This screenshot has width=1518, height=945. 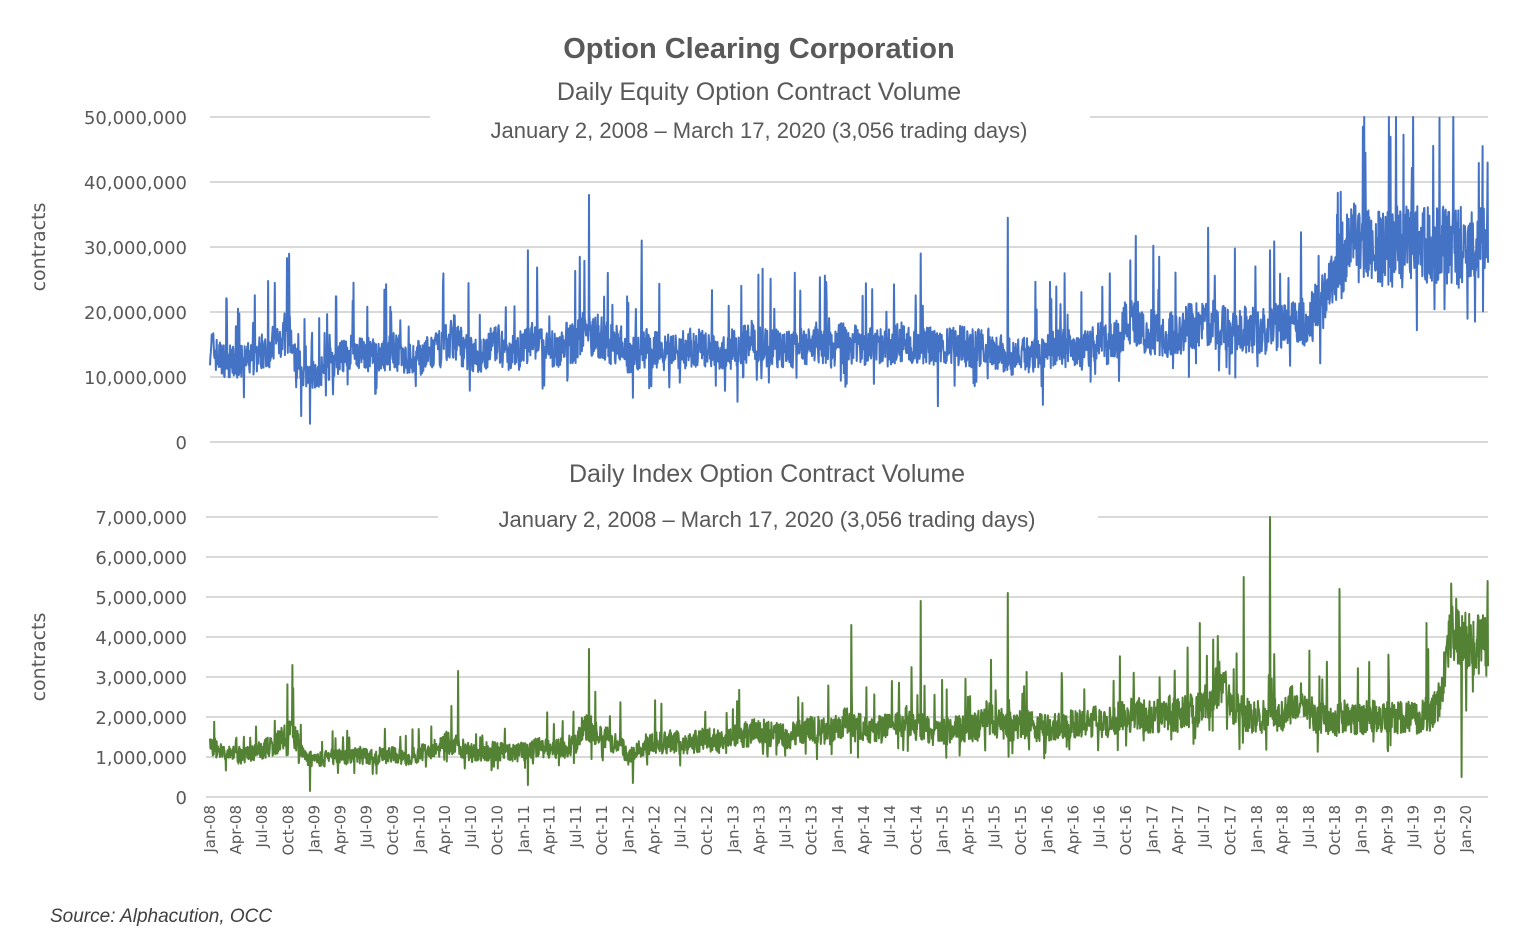 I want to click on x-tick-label: Apr-12, so click(x=655, y=830).